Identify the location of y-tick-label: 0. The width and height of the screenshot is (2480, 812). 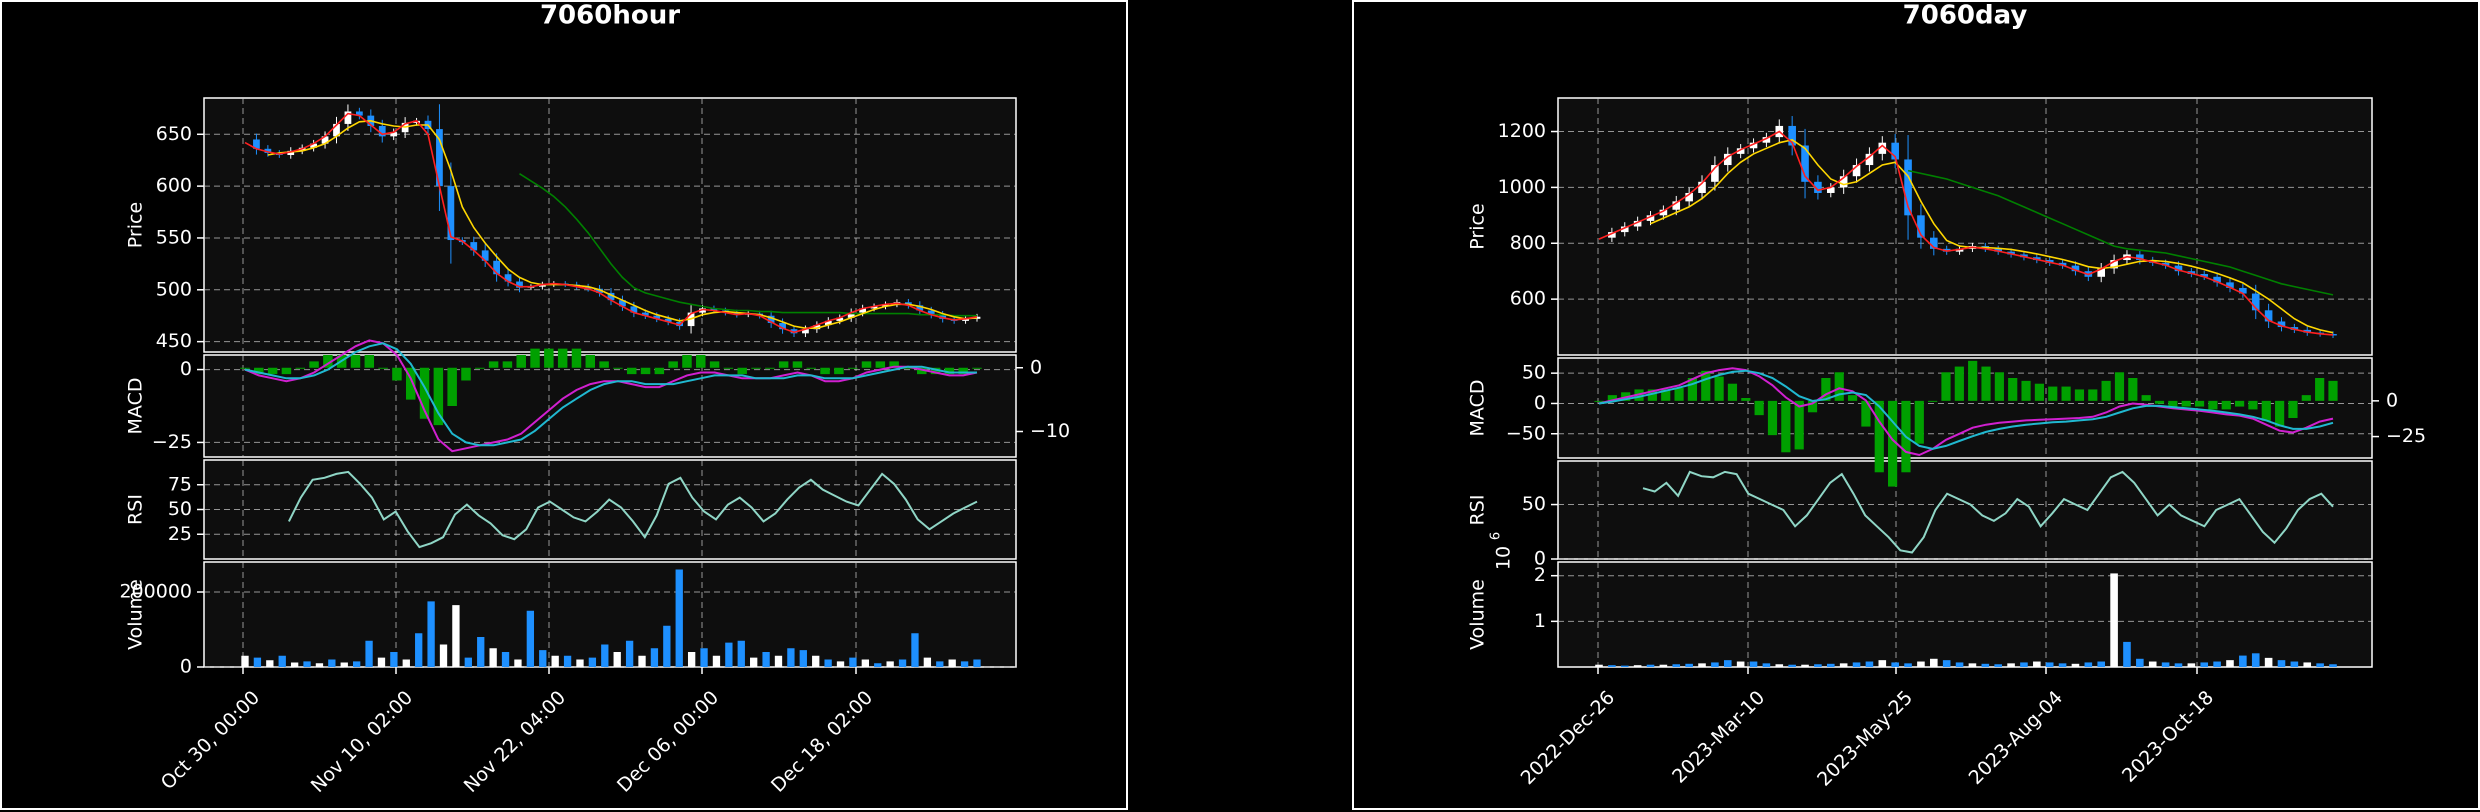
(186, 369).